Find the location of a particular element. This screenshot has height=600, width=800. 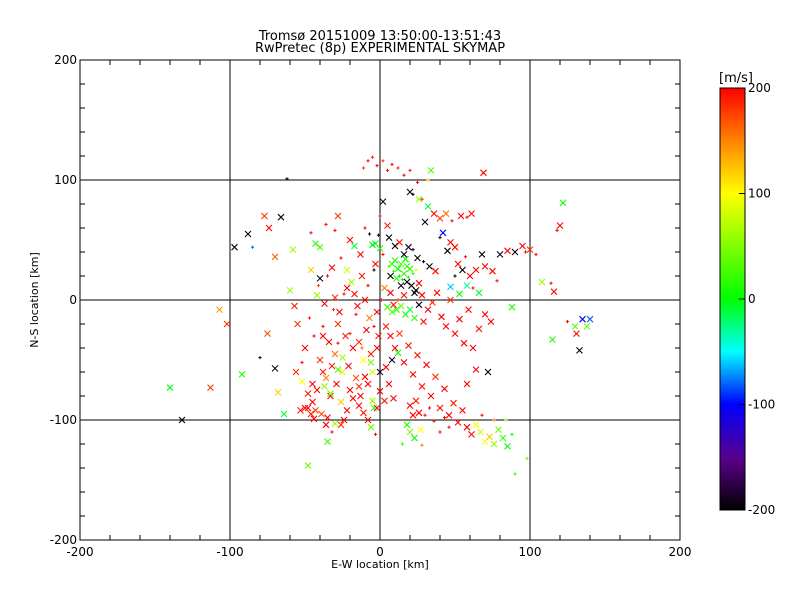

x-tick-label: 200 is located at coordinates (680, 552).